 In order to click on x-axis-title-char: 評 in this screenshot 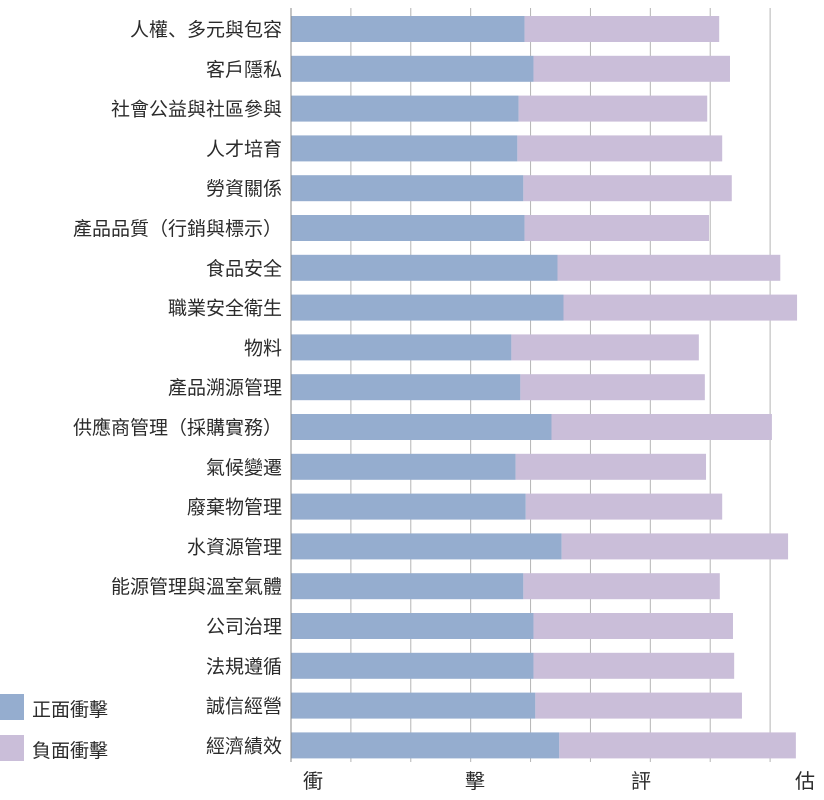, I will do `click(641, 781)`.